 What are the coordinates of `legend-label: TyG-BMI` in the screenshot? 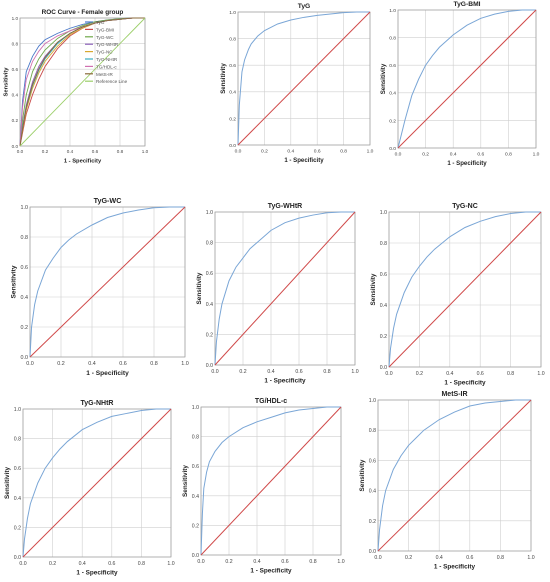 It's located at (105, 29).